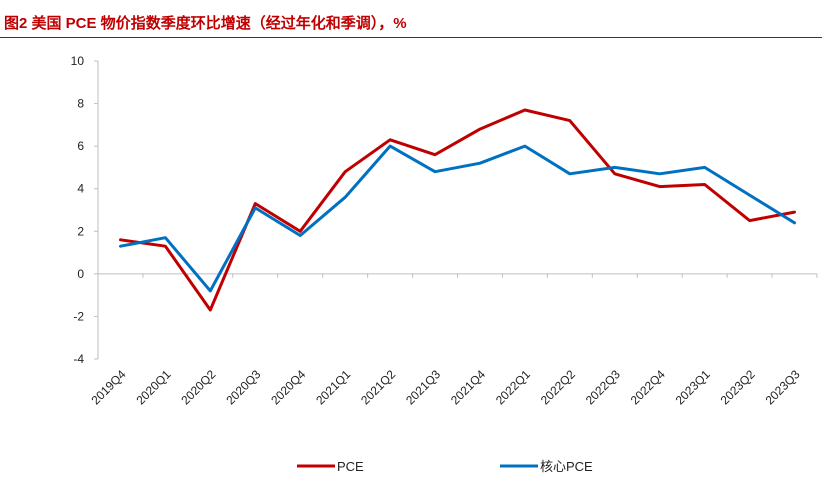 Image resolution: width=822 pixels, height=487 pixels. What do you see at coordinates (693, 387) in the screenshot?
I see `x-tick-label: 2023Q1` at bounding box center [693, 387].